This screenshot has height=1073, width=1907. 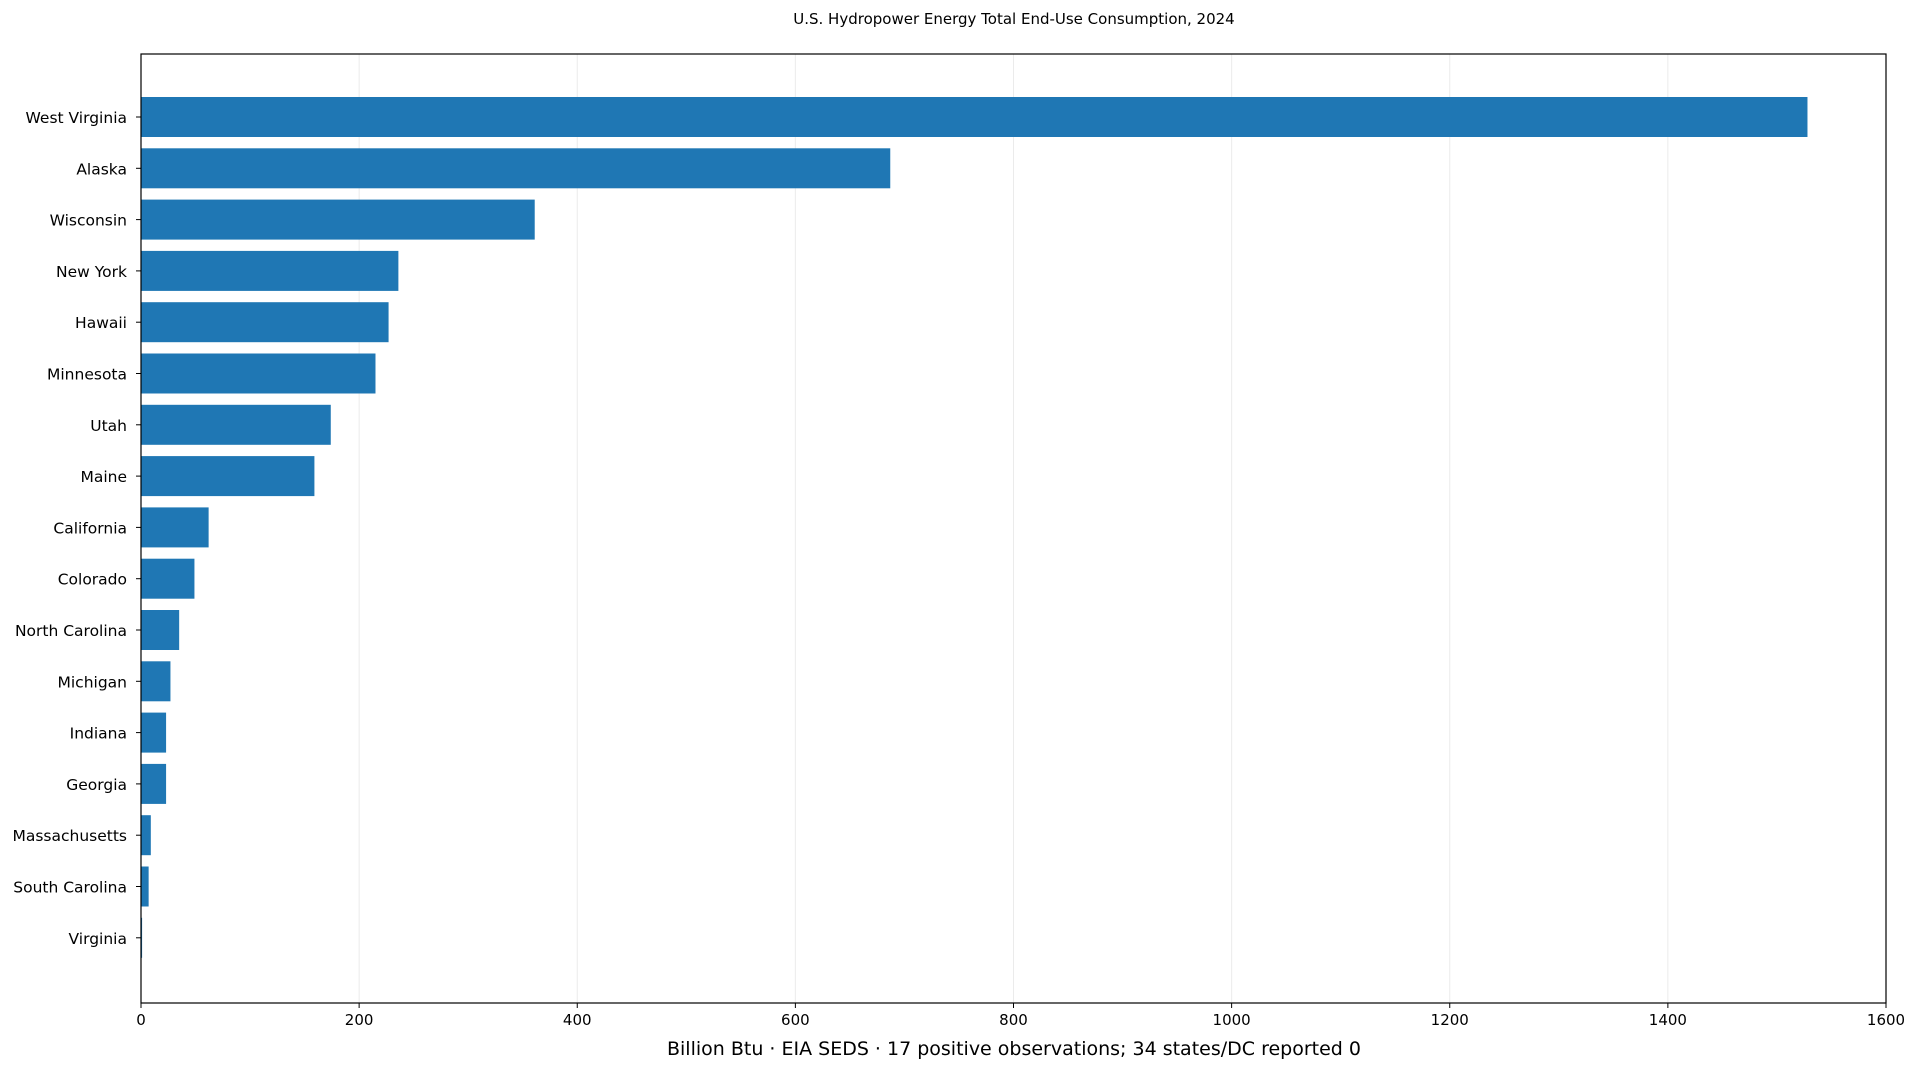 I want to click on y-tick-label: Colorado, so click(x=92, y=580).